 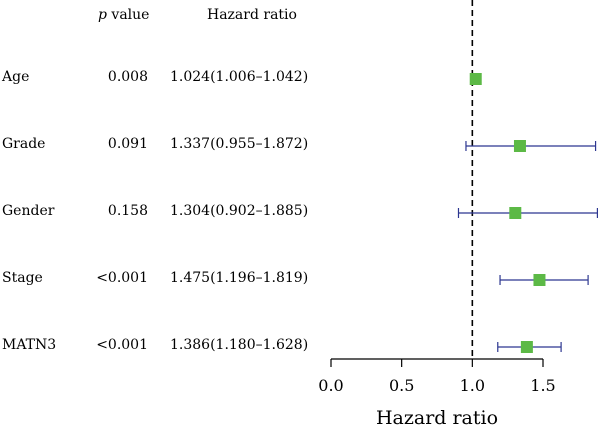 What do you see at coordinates (102, 15) in the screenshot?
I see `p-value-header-italic: p` at bounding box center [102, 15].